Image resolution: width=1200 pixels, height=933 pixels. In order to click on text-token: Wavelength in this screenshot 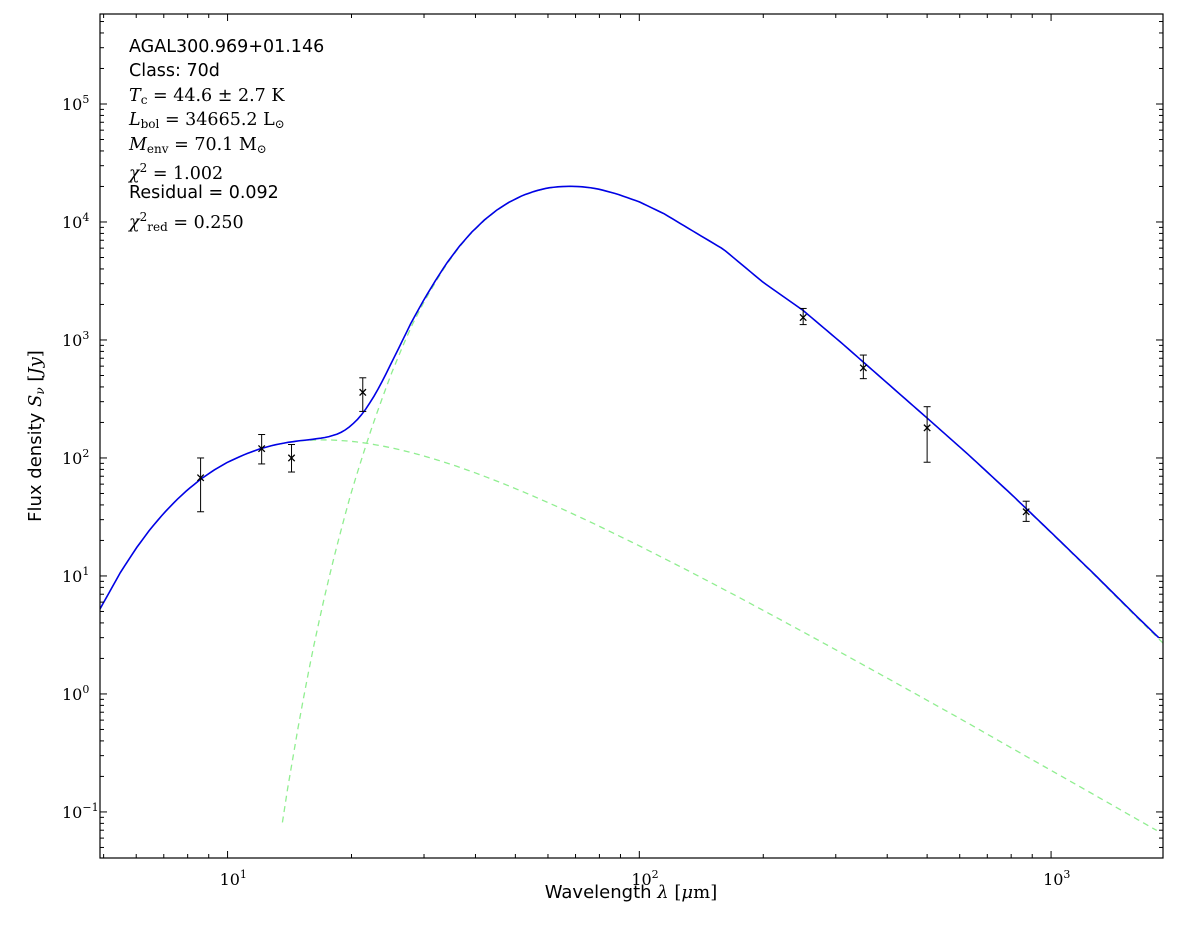, I will do `click(601, 892)`.